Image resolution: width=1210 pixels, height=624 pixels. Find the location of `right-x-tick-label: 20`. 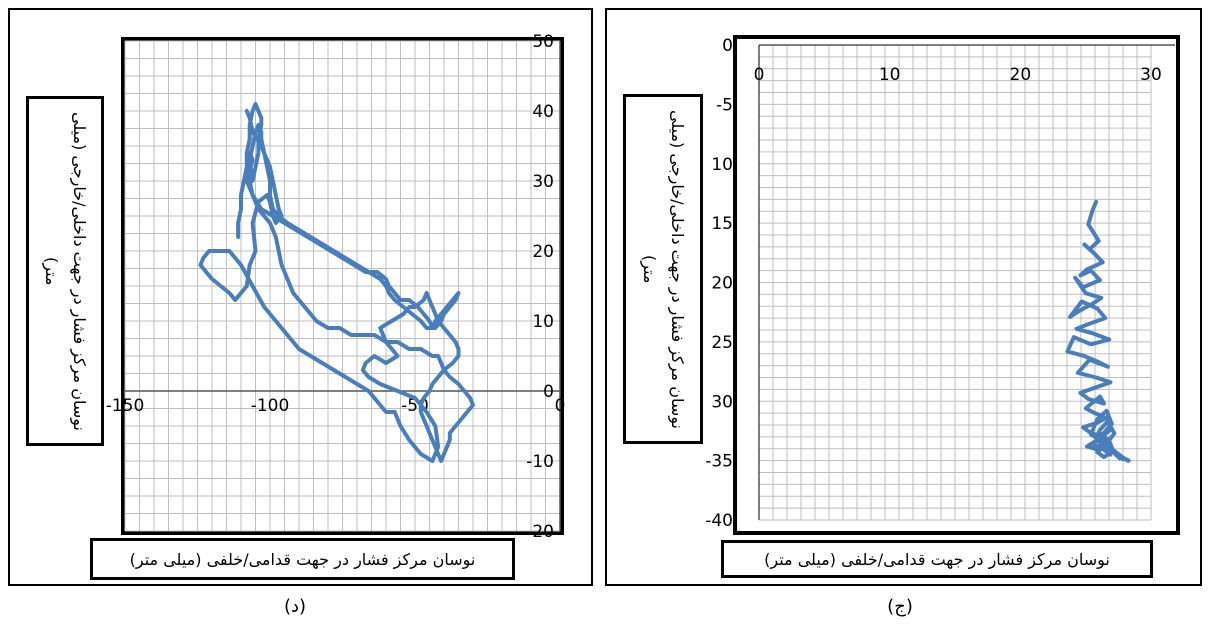

right-x-tick-label: 20 is located at coordinates (1021, 75).